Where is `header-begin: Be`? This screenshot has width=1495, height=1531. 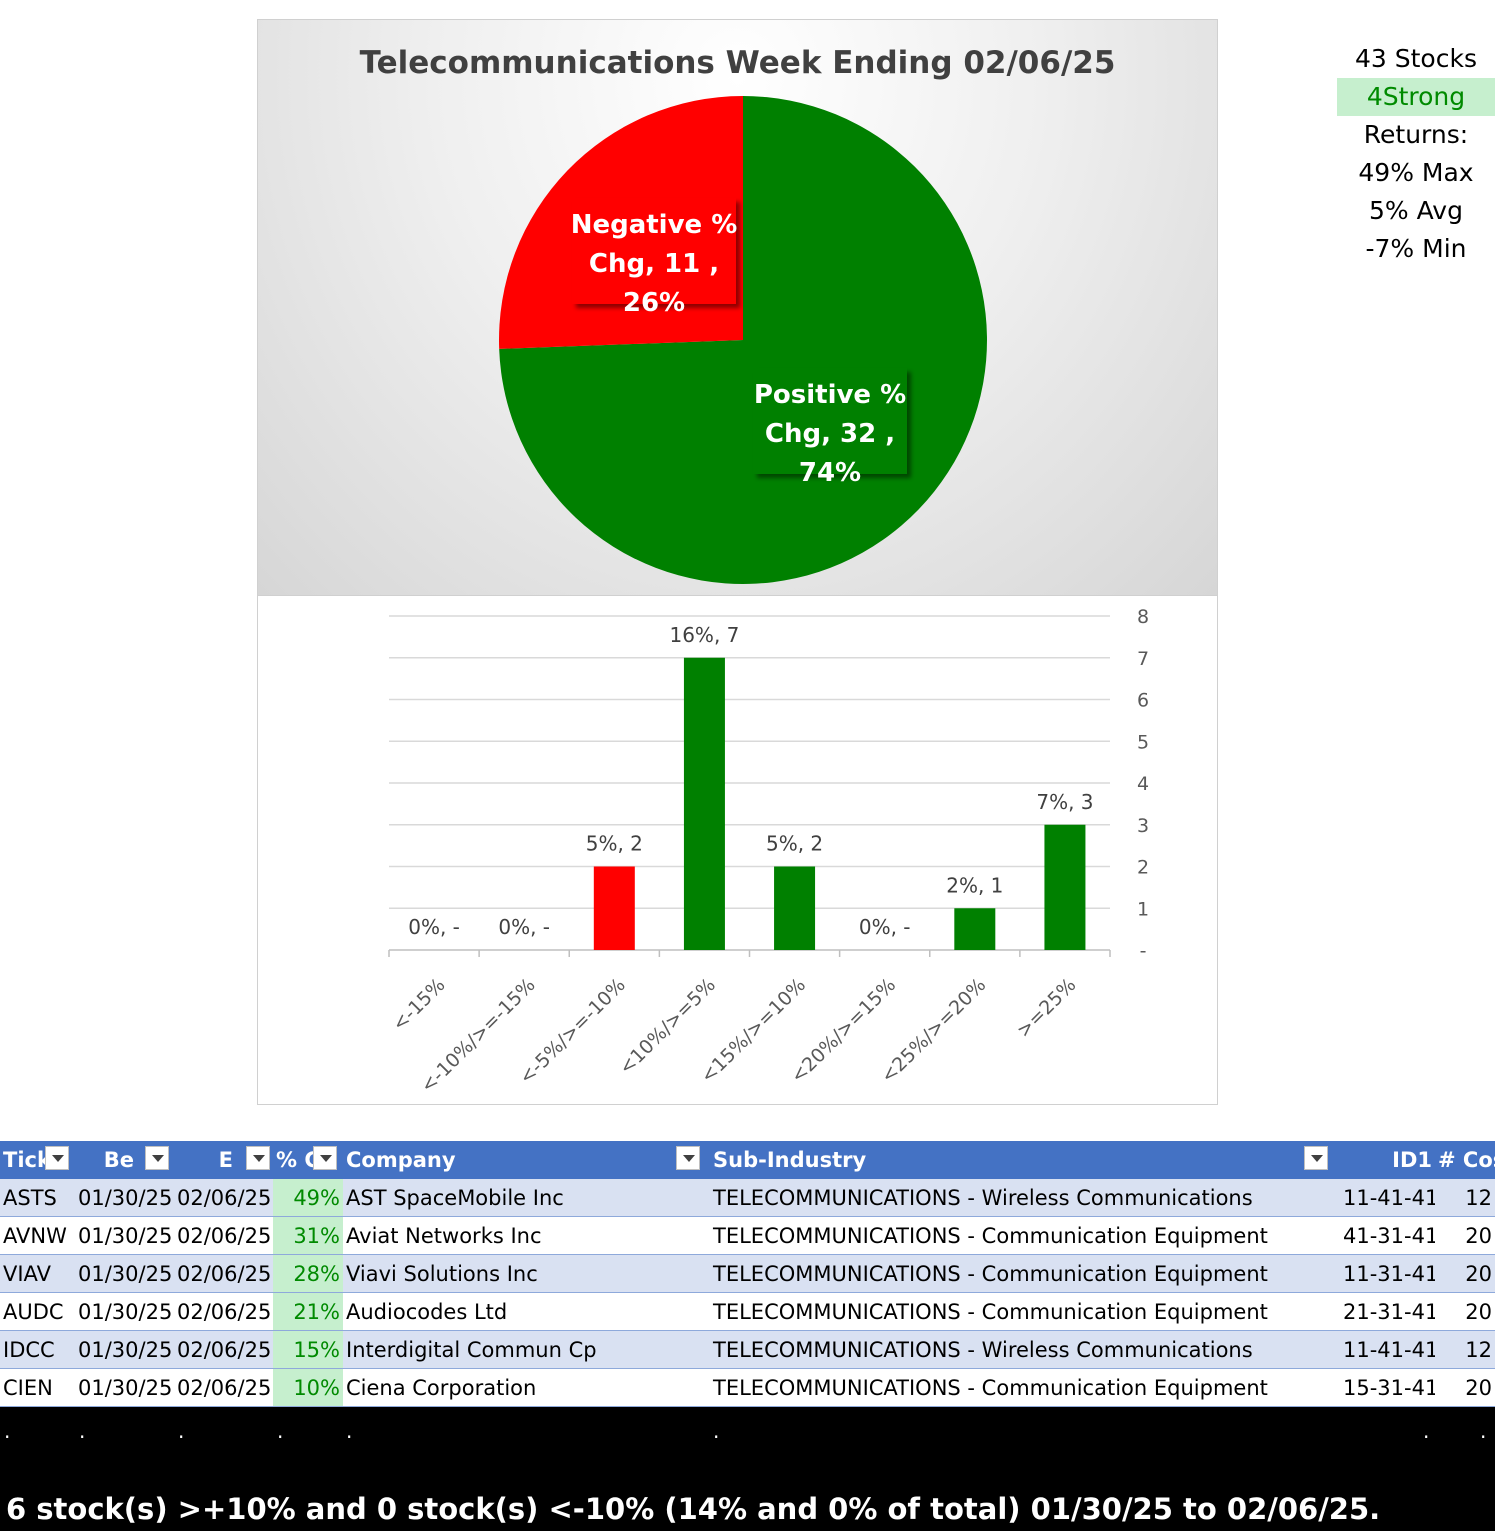
header-begin: Be is located at coordinates (124, 1160).